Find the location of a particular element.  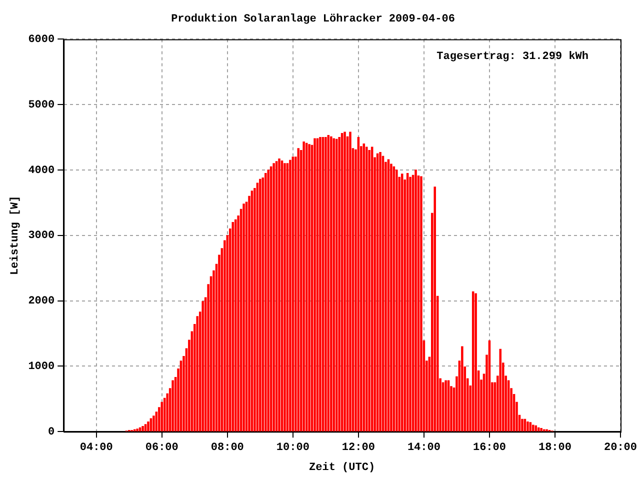

y-tick-label: 2000 is located at coordinates (41, 302).